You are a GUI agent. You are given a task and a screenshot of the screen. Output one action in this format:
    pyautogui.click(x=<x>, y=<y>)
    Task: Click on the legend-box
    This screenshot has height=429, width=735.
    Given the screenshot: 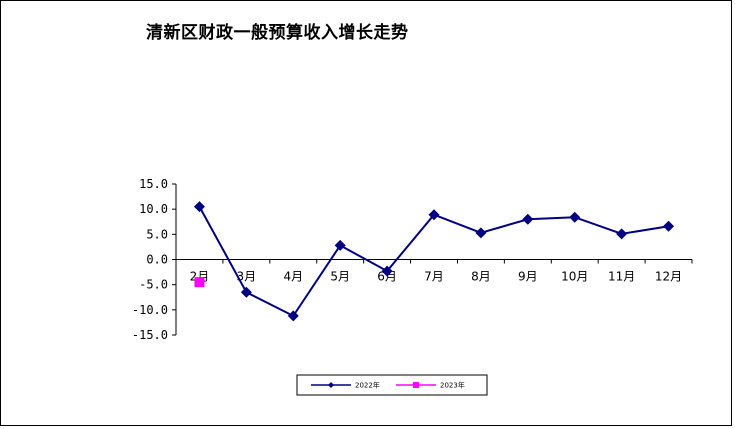 What is the action you would take?
    pyautogui.click(x=392, y=385)
    